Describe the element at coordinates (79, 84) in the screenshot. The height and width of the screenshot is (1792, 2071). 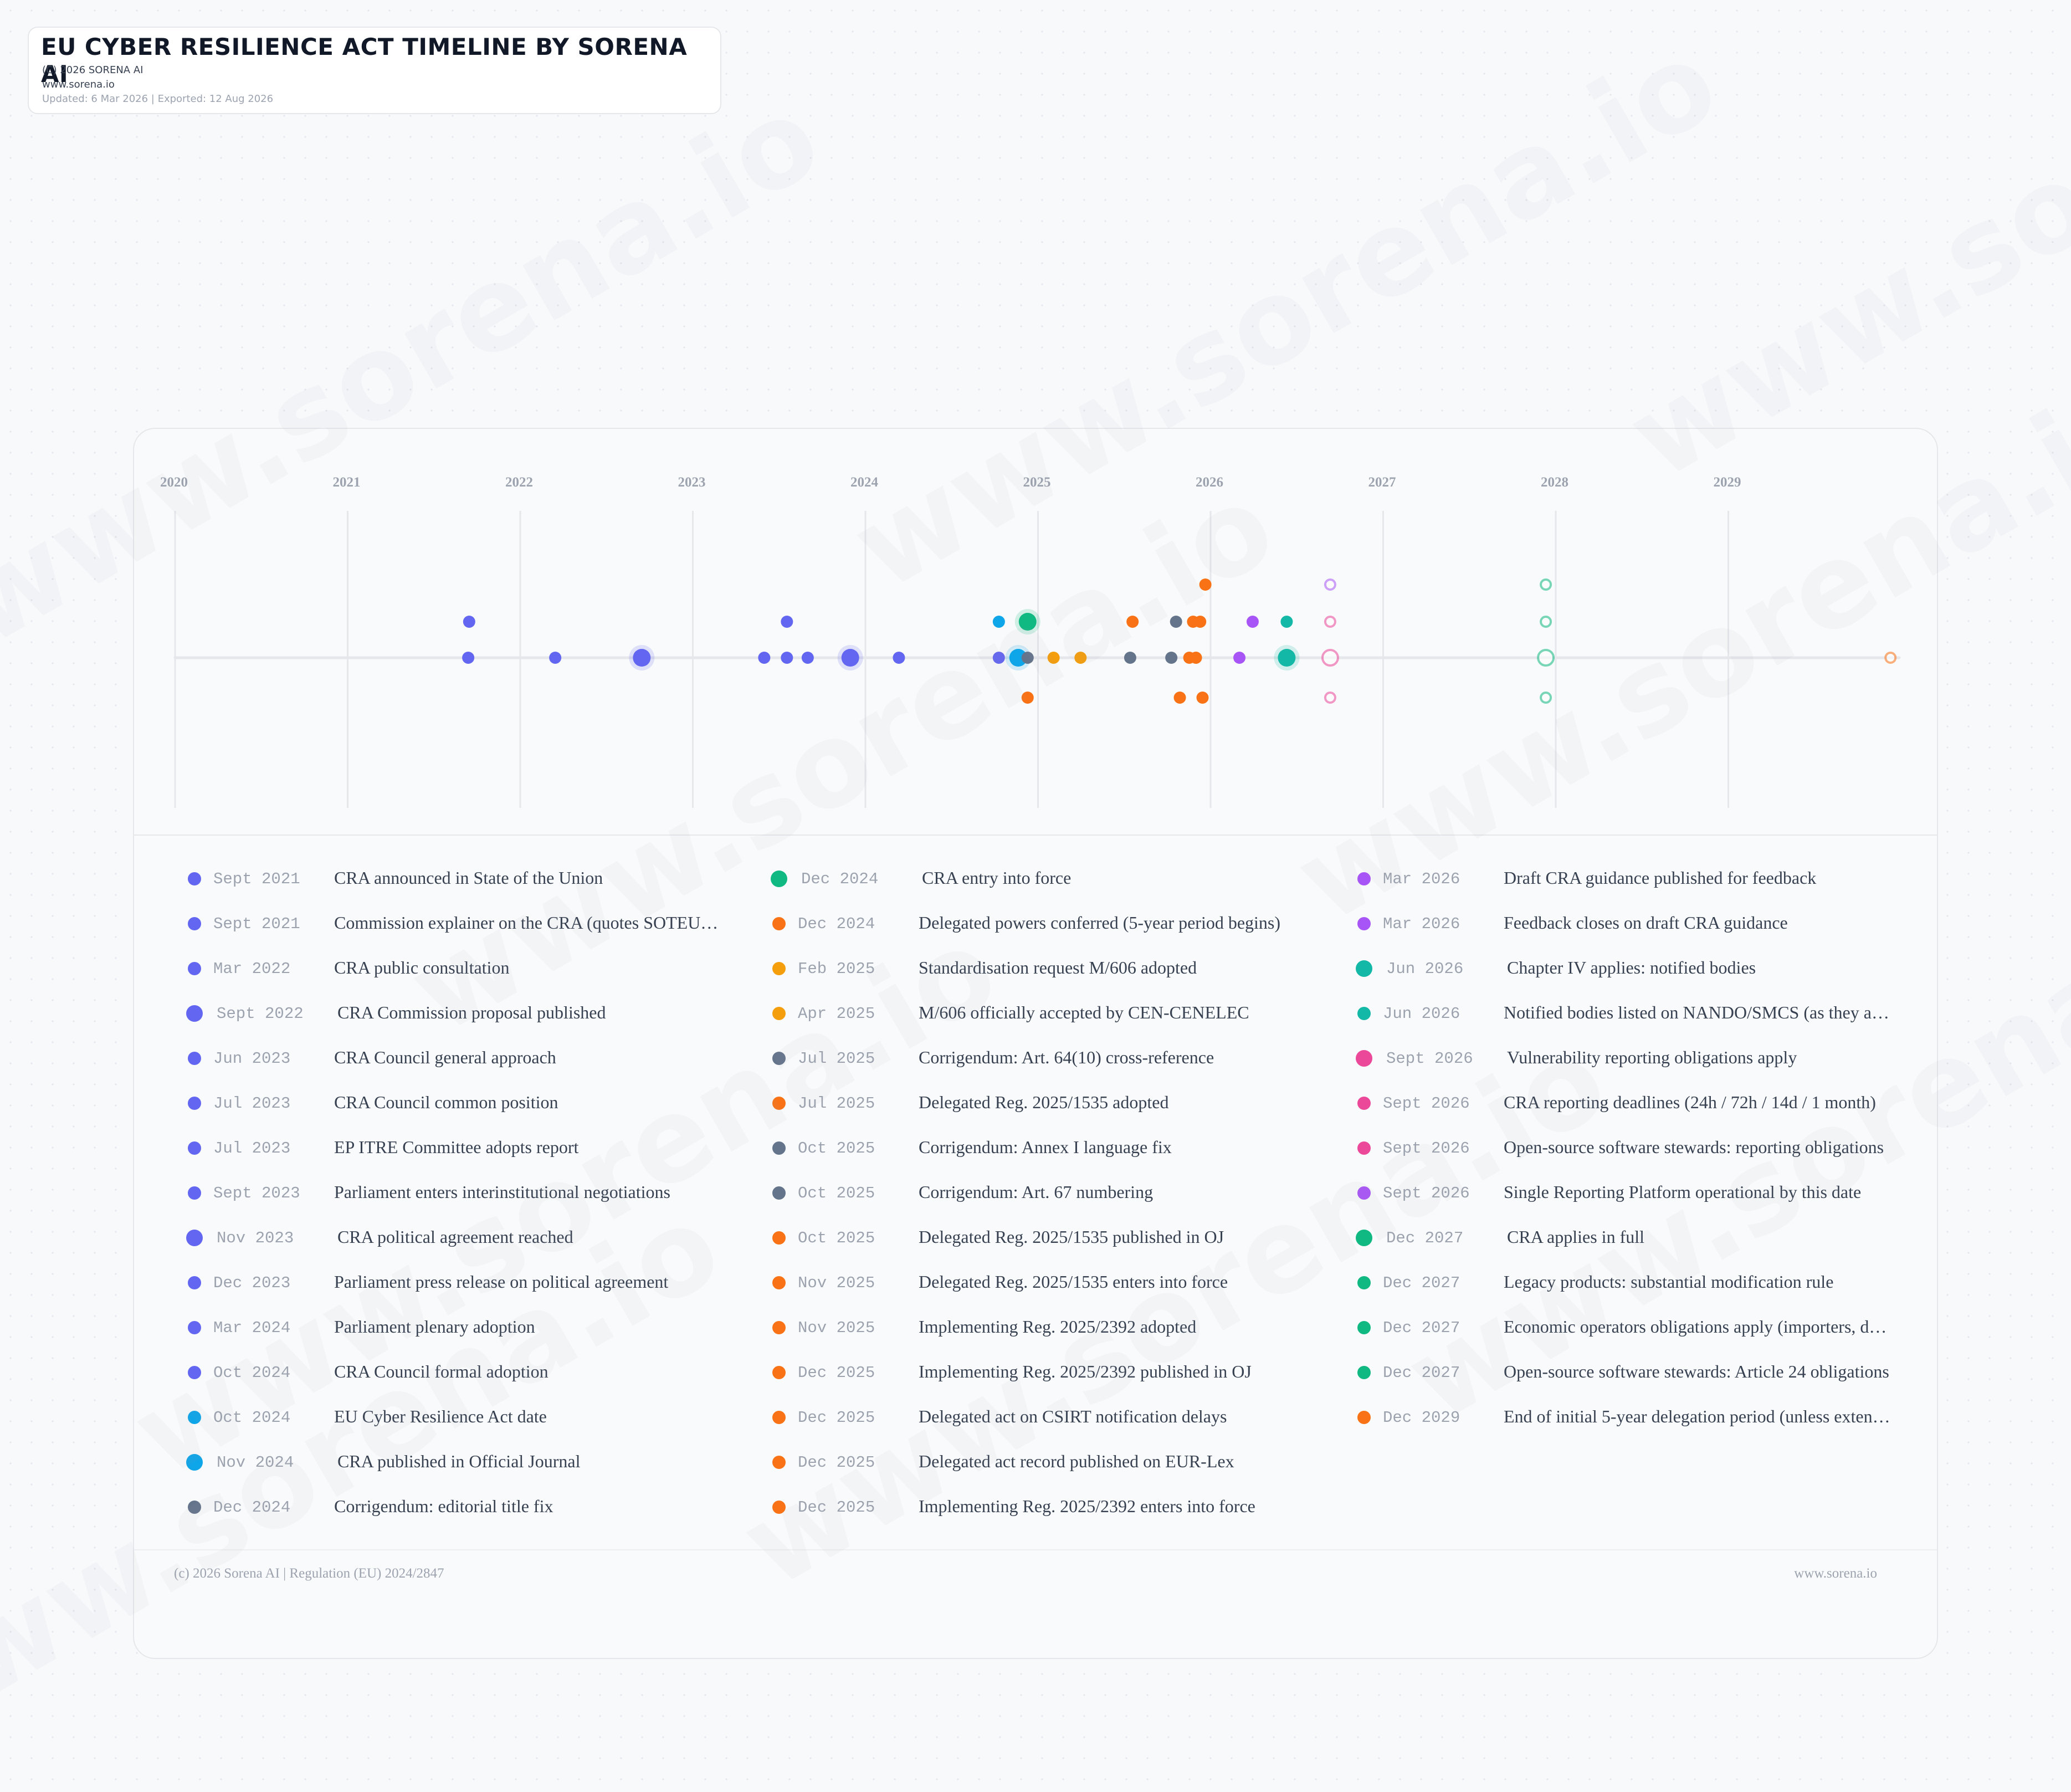
I see `website-text: www.sorena.io` at that location.